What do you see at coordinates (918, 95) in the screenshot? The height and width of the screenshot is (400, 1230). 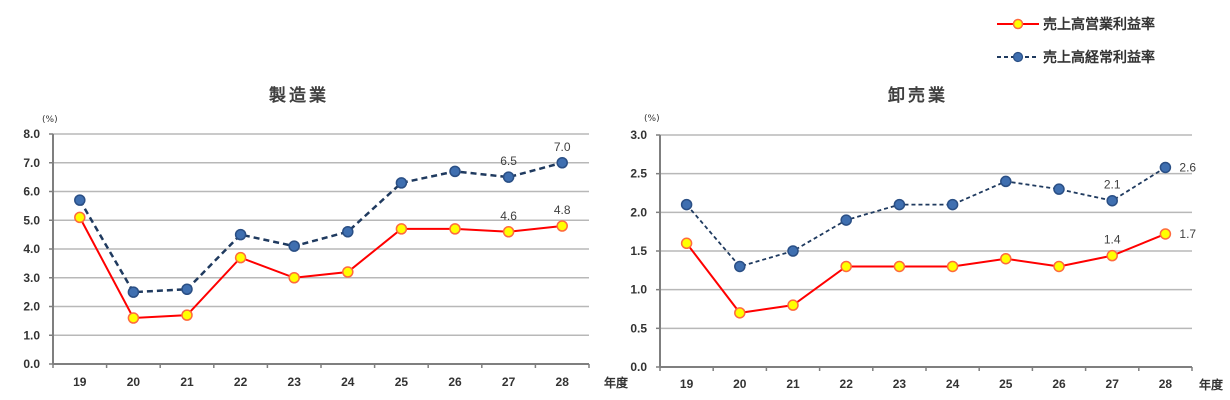 I see `chart-title: 卸売業` at bounding box center [918, 95].